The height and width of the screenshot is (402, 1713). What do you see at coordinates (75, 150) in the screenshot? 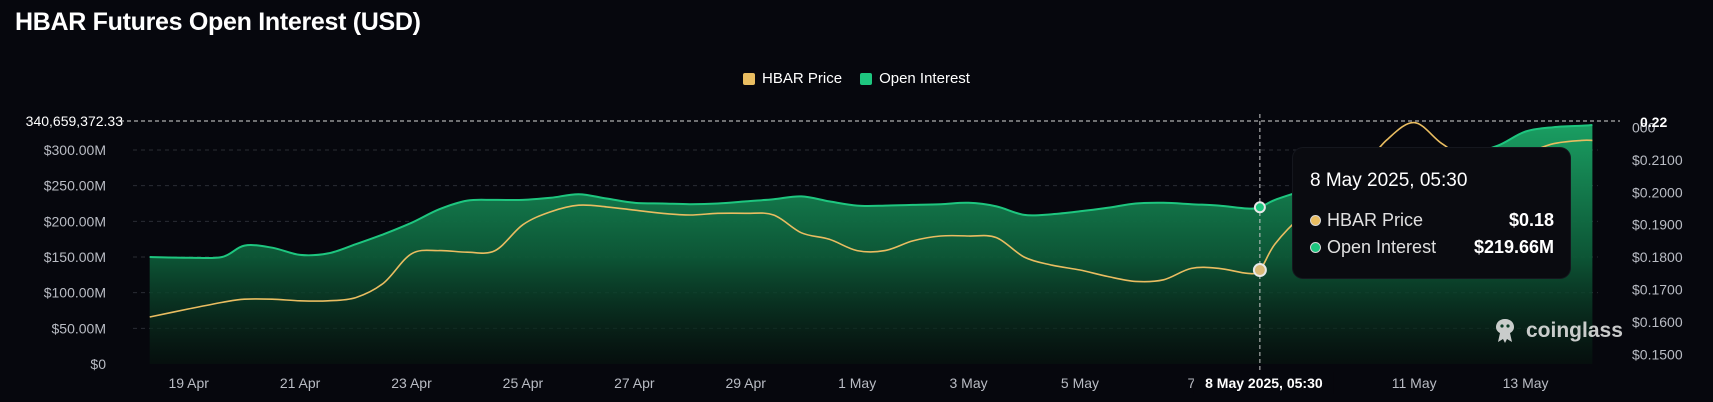
I see `left-axis-tick-label: $300.00M` at bounding box center [75, 150].